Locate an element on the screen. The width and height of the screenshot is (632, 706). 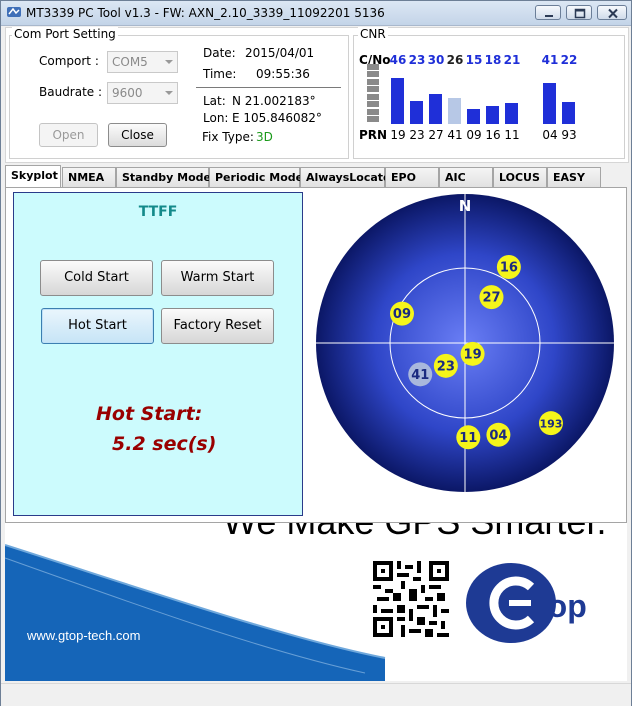
prn-label: 93 is located at coordinates (569, 135).